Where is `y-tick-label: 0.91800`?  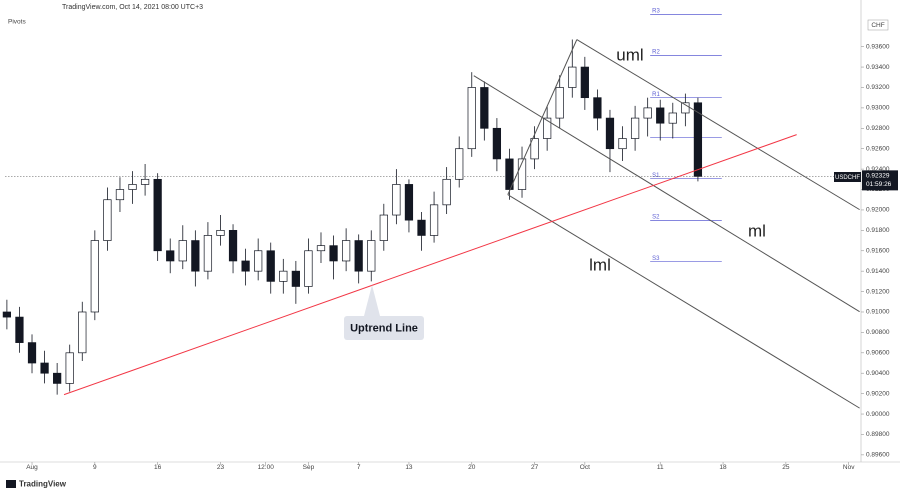 y-tick-label: 0.91800 is located at coordinates (878, 230).